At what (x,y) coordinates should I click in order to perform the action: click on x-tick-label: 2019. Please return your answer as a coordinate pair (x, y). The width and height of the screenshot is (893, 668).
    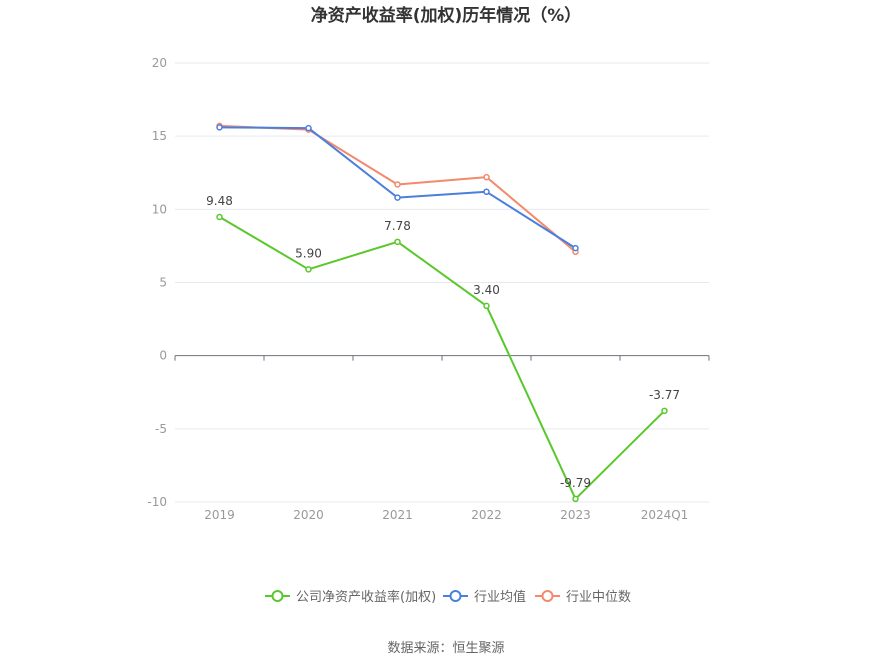
    Looking at the image, I should click on (219, 515).